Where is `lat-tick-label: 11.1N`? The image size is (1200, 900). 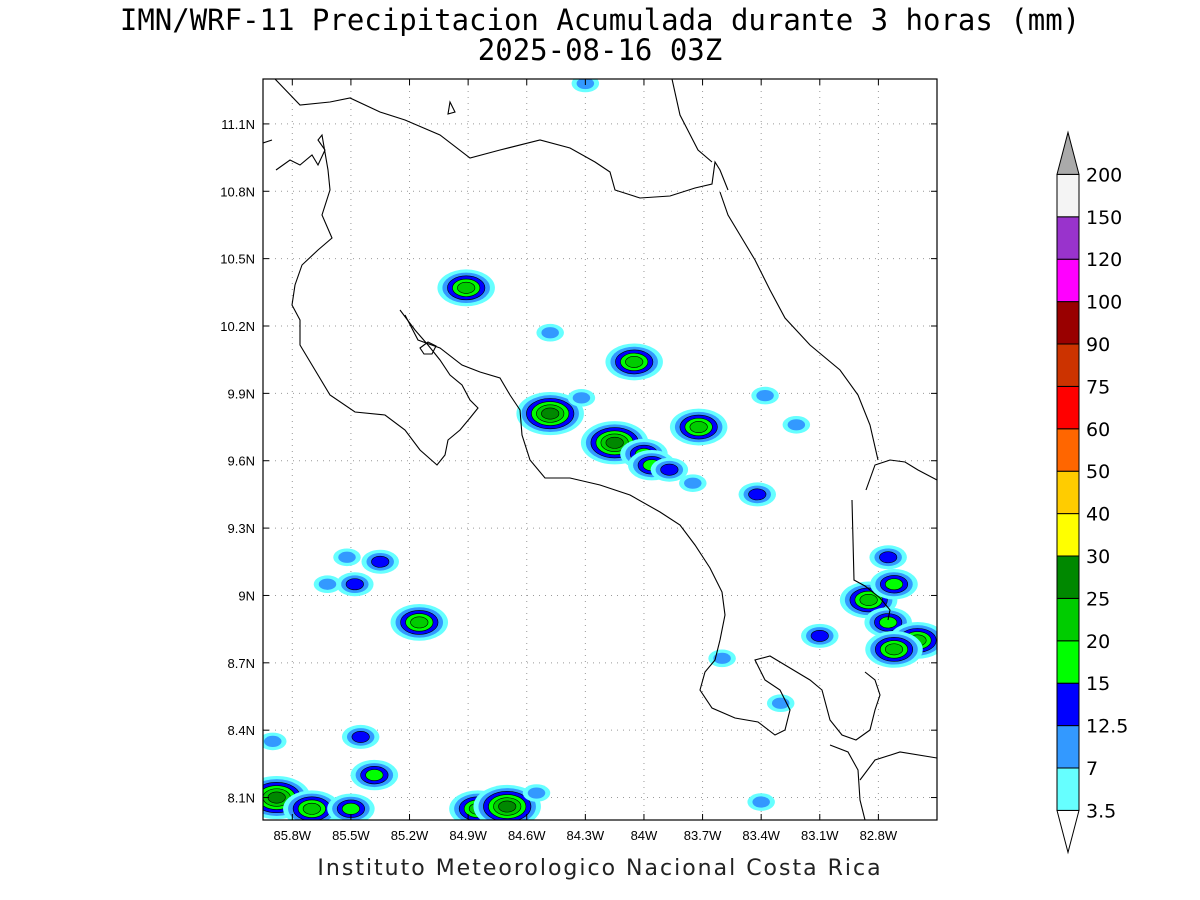
lat-tick-label: 11.1N is located at coordinates (238, 124).